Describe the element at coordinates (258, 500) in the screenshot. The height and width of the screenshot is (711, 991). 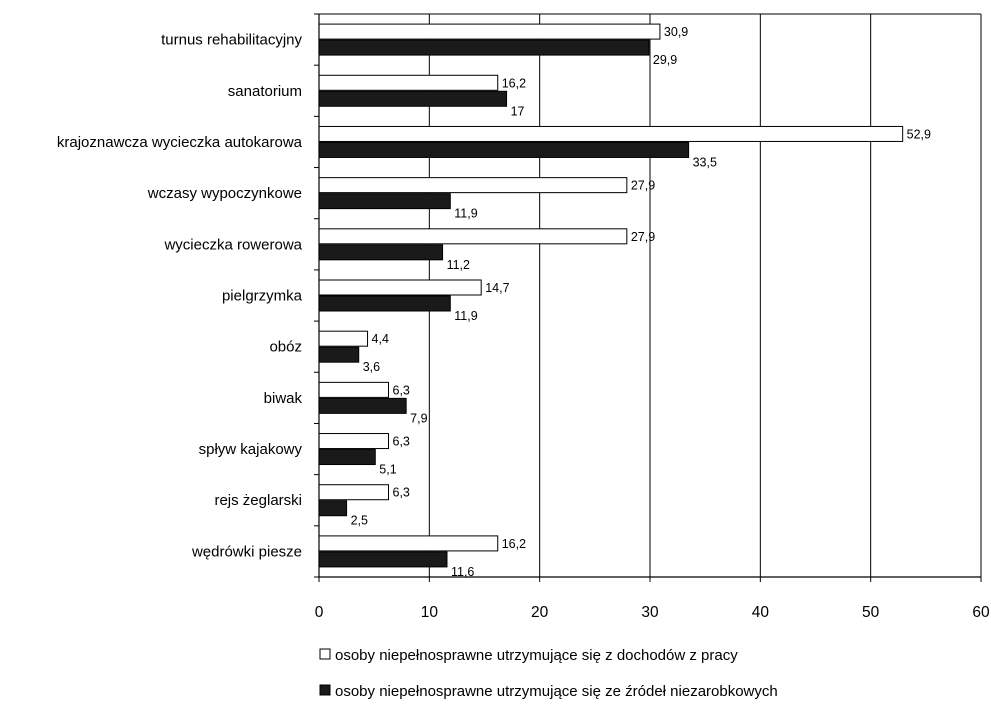
I see `category-label-9: rejs żeglarski` at that location.